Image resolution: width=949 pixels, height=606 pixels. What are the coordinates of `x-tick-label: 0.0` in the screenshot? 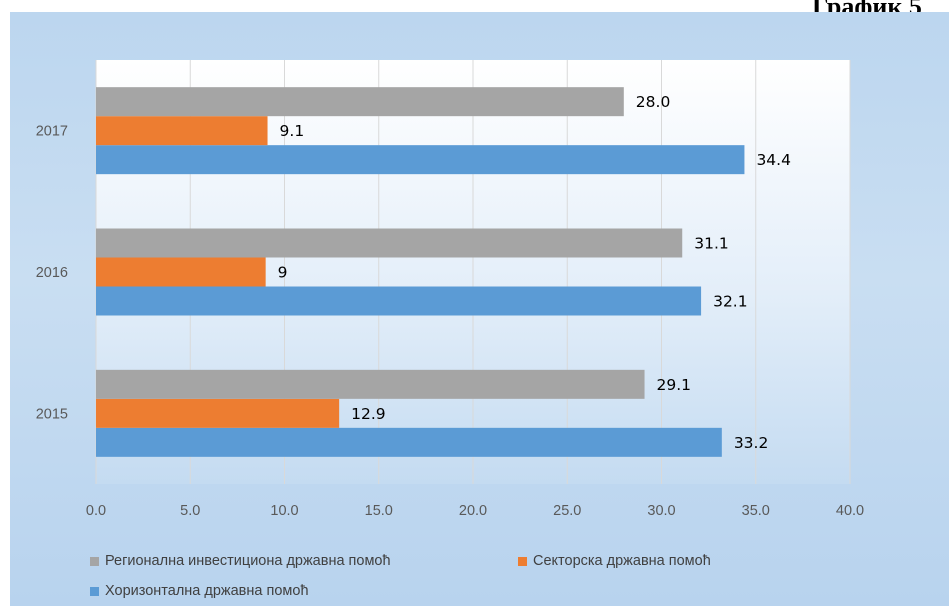 It's located at (96, 511).